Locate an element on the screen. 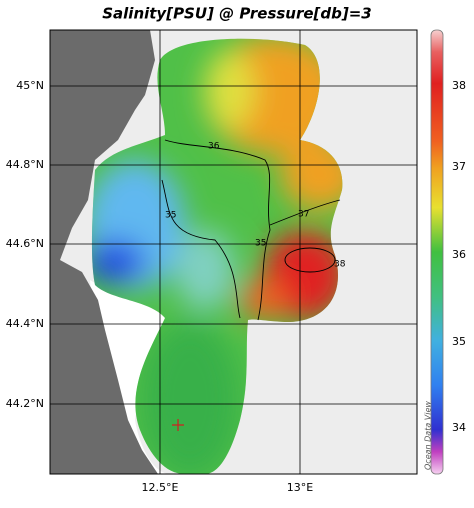  colorbar-tick-label: 34 is located at coordinates (459, 427).